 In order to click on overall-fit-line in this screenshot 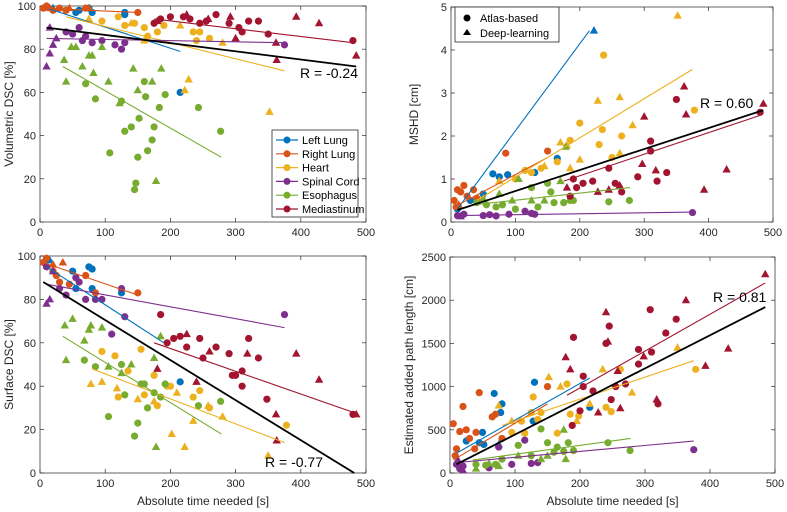, I will do `click(610, 160)`.